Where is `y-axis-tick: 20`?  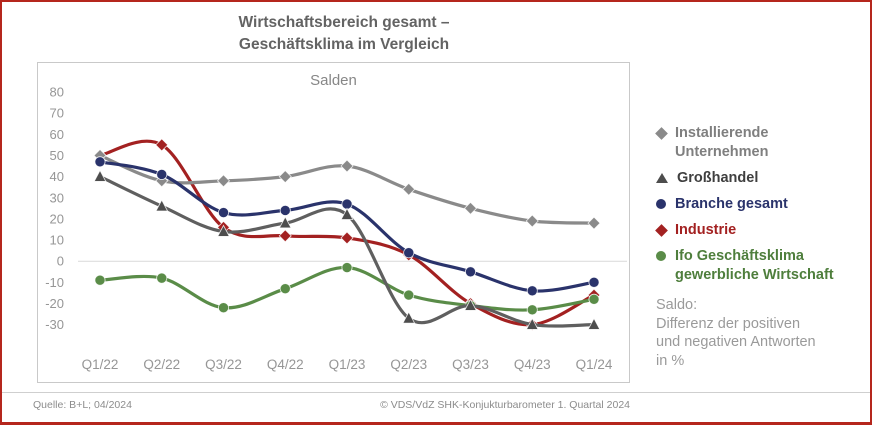
y-axis-tick: 20 is located at coordinates (57, 218).